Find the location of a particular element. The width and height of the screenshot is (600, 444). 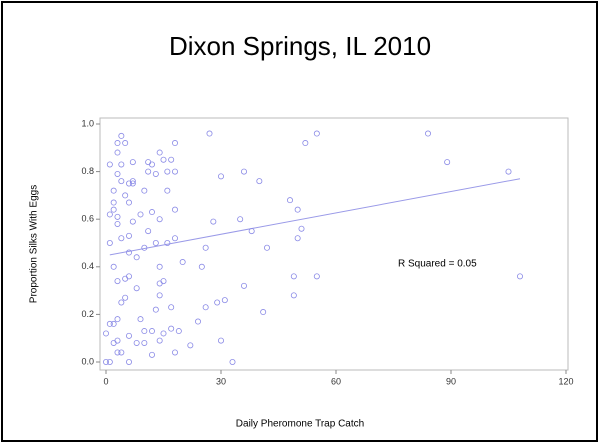

y-tick-label: 0.6 is located at coordinates (87, 219).